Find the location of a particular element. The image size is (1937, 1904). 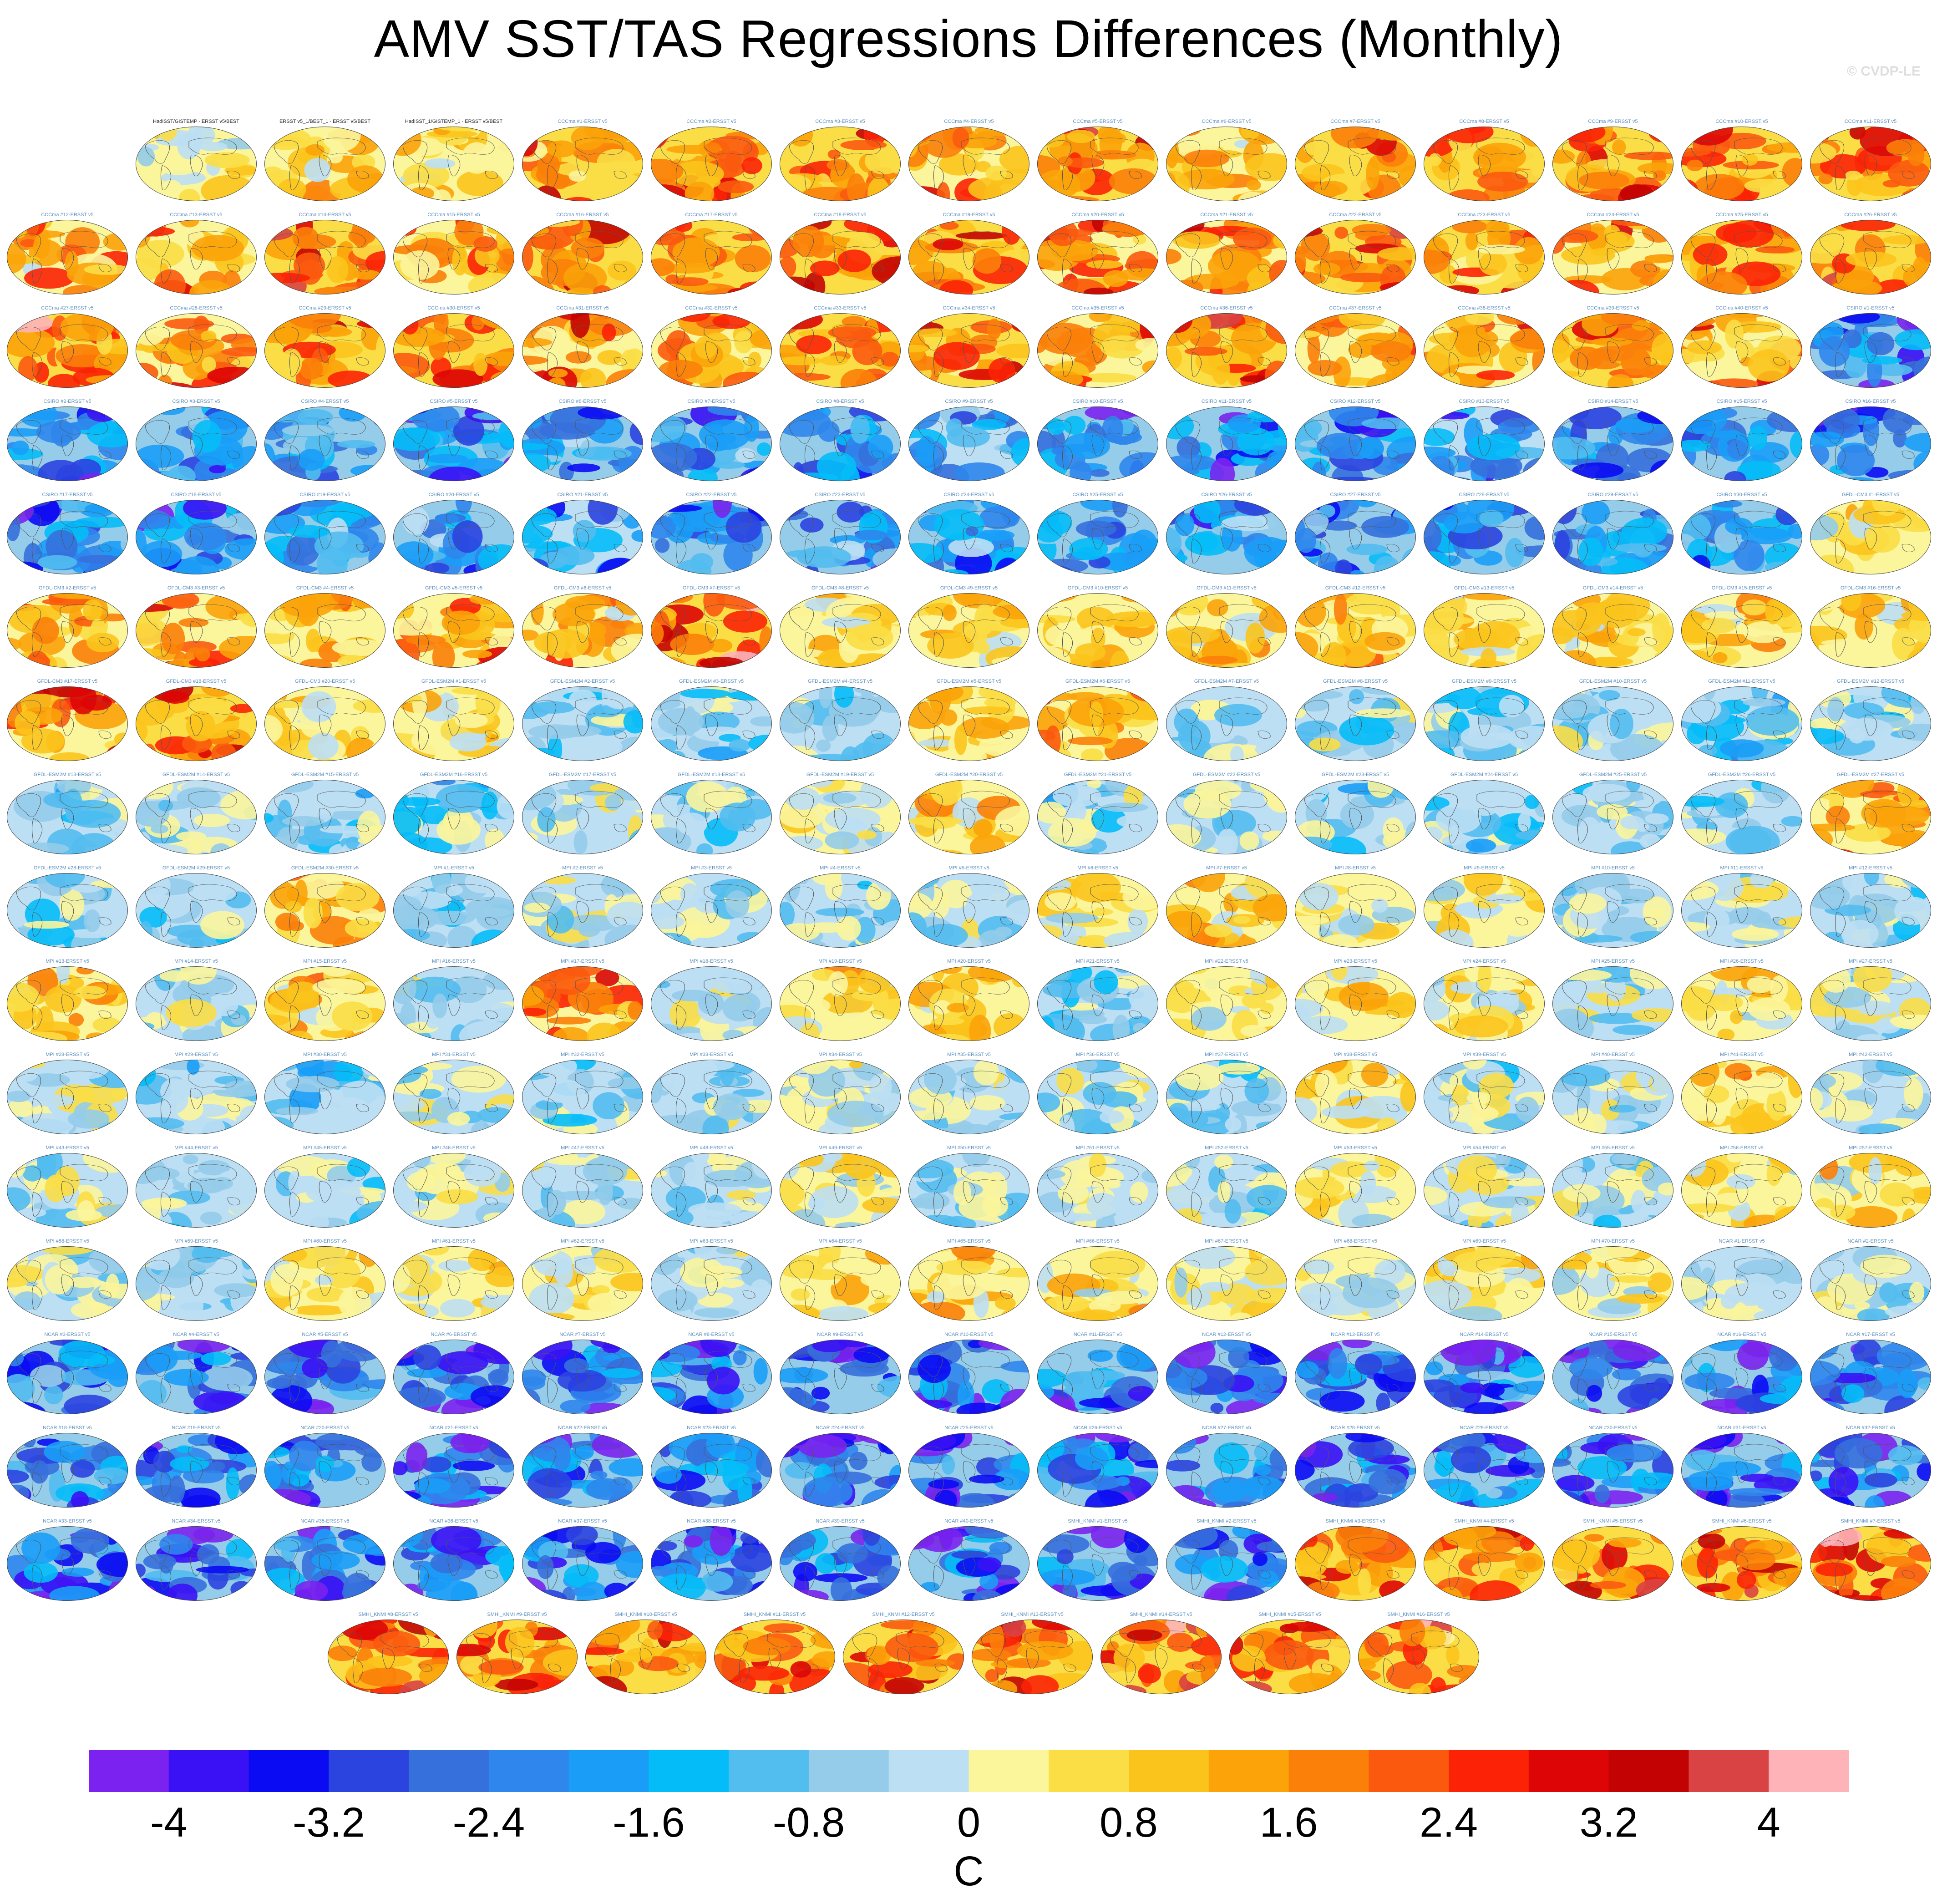

panel-title: CSIRO #23-ERSST v5 is located at coordinates (840, 495).